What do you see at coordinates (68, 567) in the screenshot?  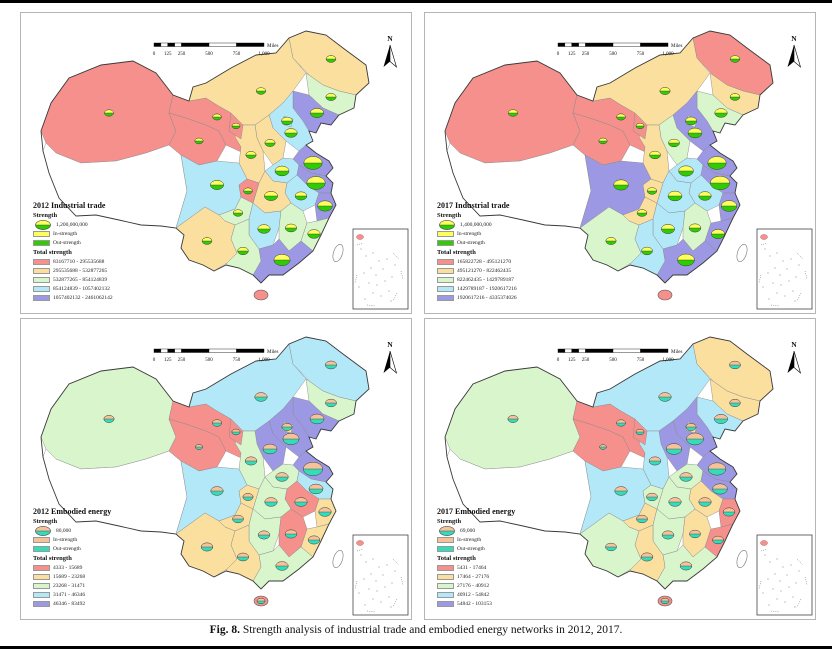 I see `class1-range: 4333 - 15689` at bounding box center [68, 567].